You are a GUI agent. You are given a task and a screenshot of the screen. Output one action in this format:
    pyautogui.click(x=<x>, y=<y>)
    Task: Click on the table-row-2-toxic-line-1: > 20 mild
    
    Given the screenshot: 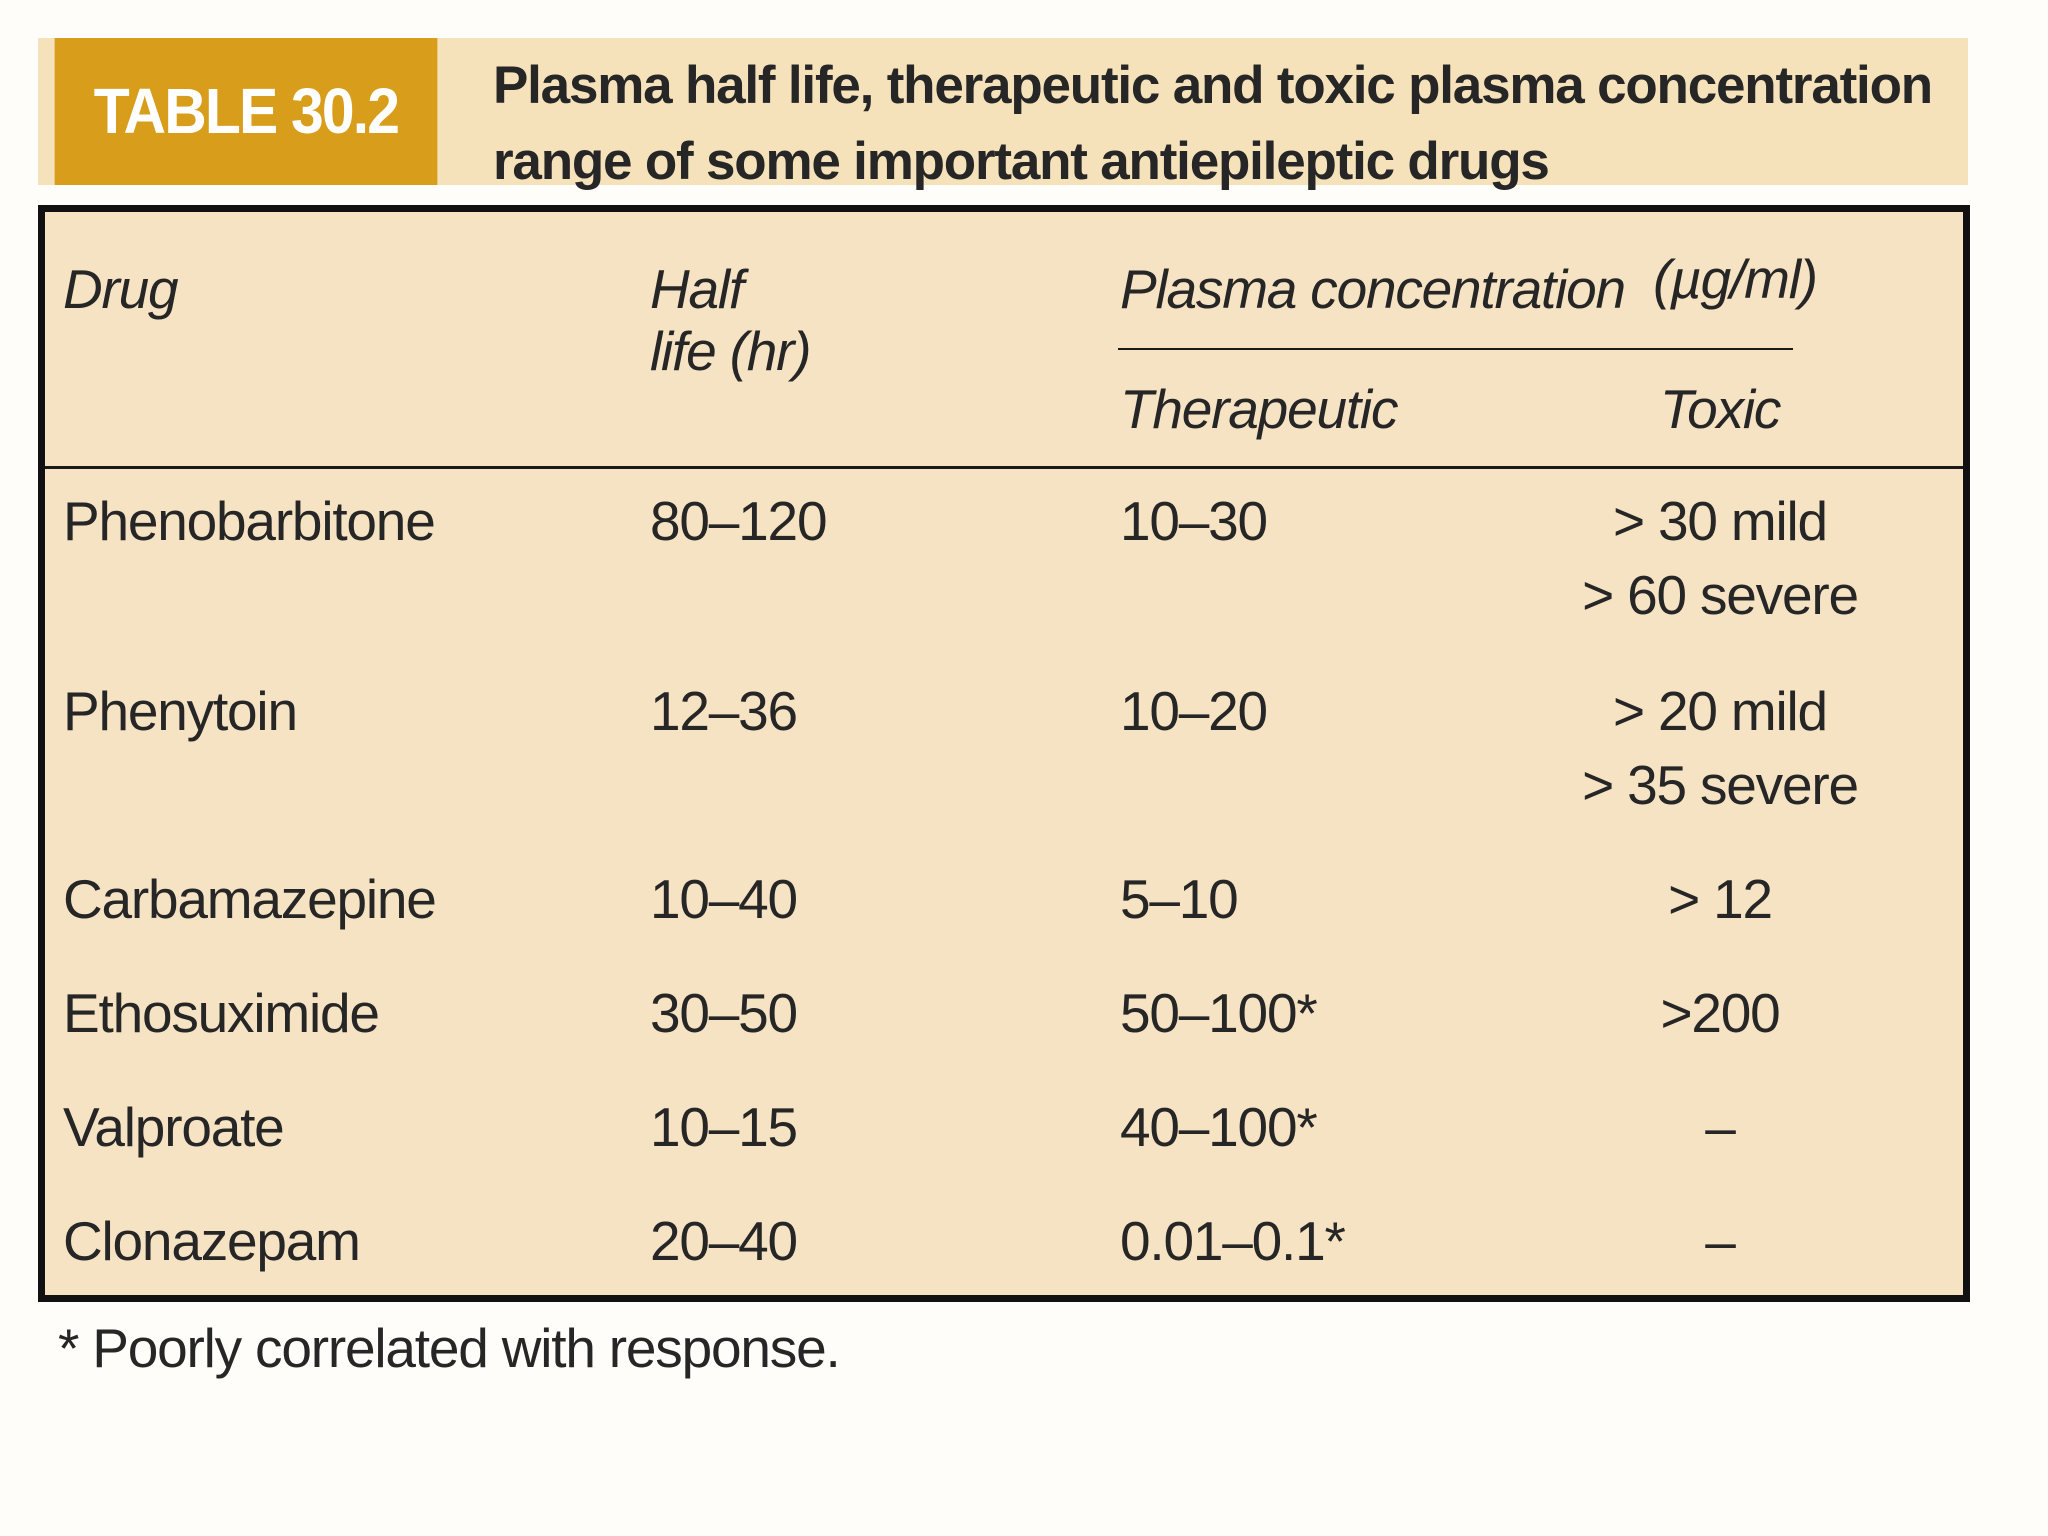 What is the action you would take?
    pyautogui.click(x=1720, y=711)
    